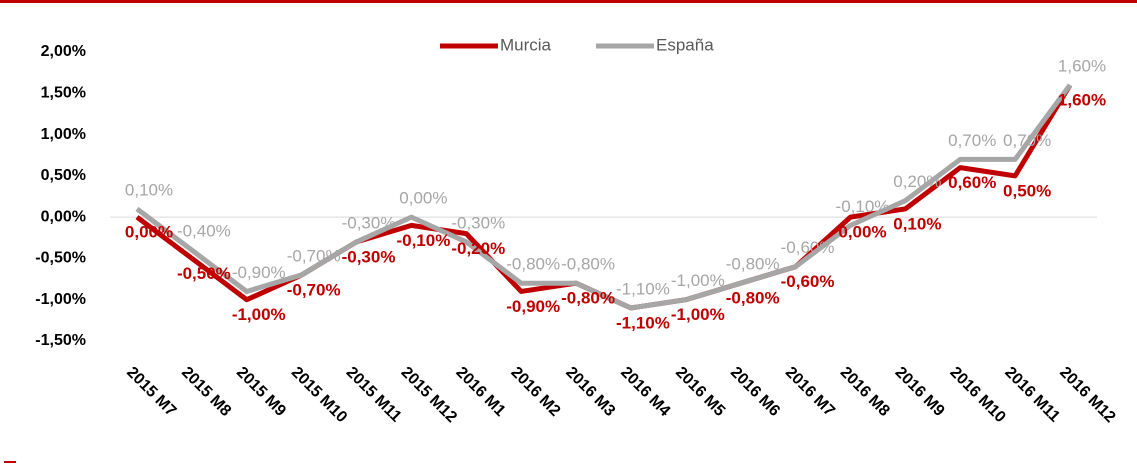 This screenshot has width=1137, height=465. What do you see at coordinates (1032, 395) in the screenshot?
I see `x-tick-label: 2016 M11` at bounding box center [1032, 395].